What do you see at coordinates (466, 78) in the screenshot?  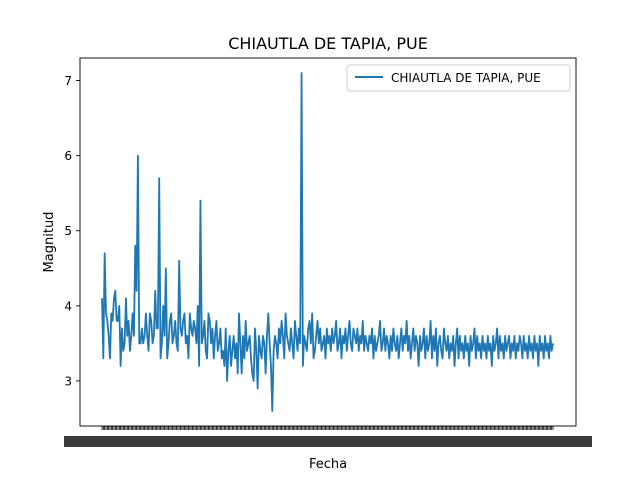 I see `legend-label: CHIAUTLA DE TAPIA, PUE` at bounding box center [466, 78].